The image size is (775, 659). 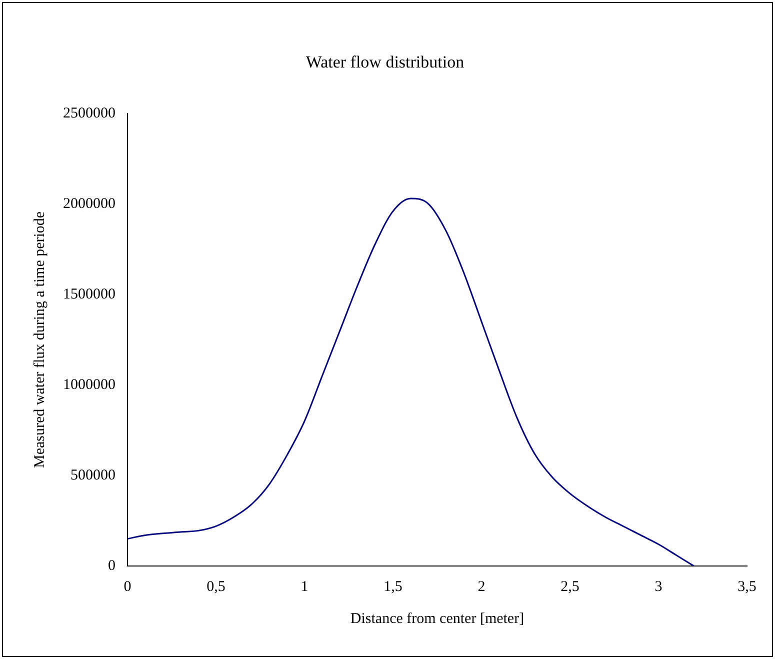 I want to click on y-tick-label: 2000000, so click(x=89, y=204).